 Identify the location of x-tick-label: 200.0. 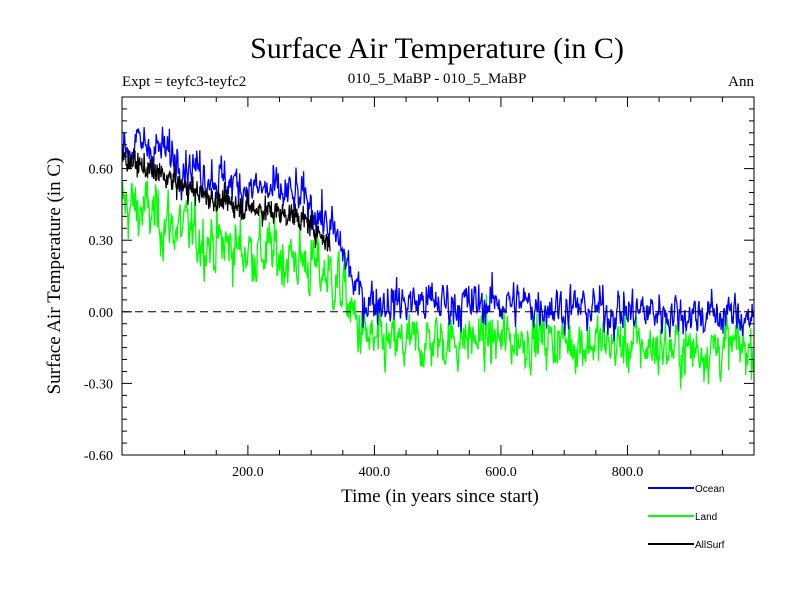
(248, 472).